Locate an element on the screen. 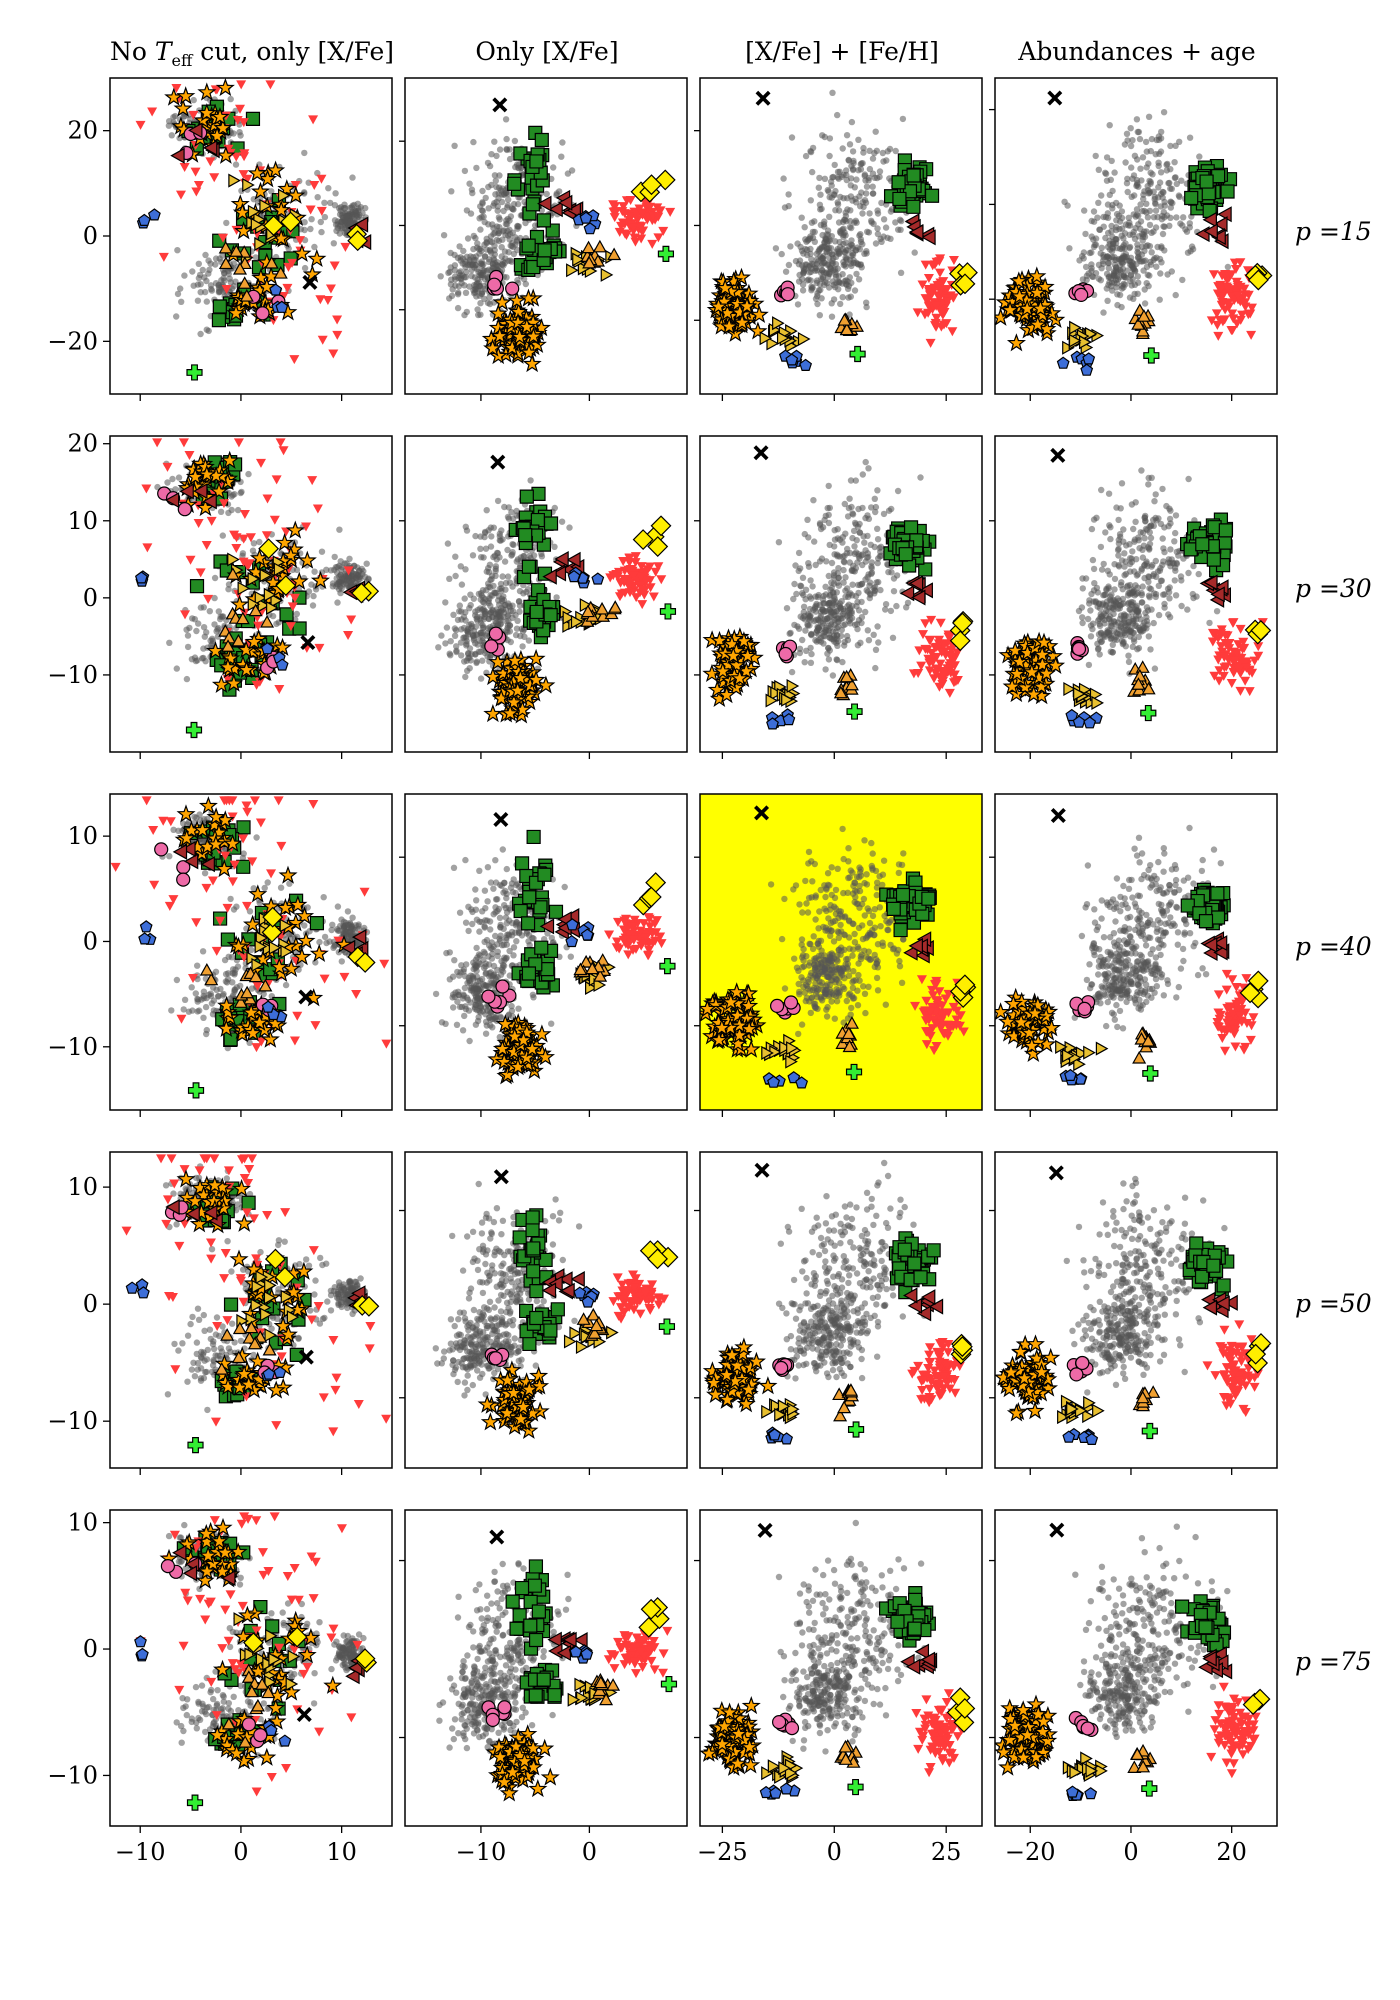  yellow-point is located at coordinates (358, 241).